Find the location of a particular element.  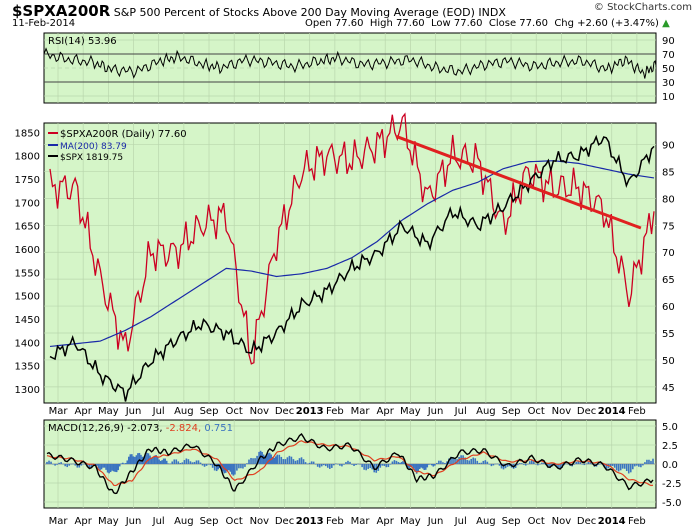

left-axis-tick: 1400 is located at coordinates (27, 343).